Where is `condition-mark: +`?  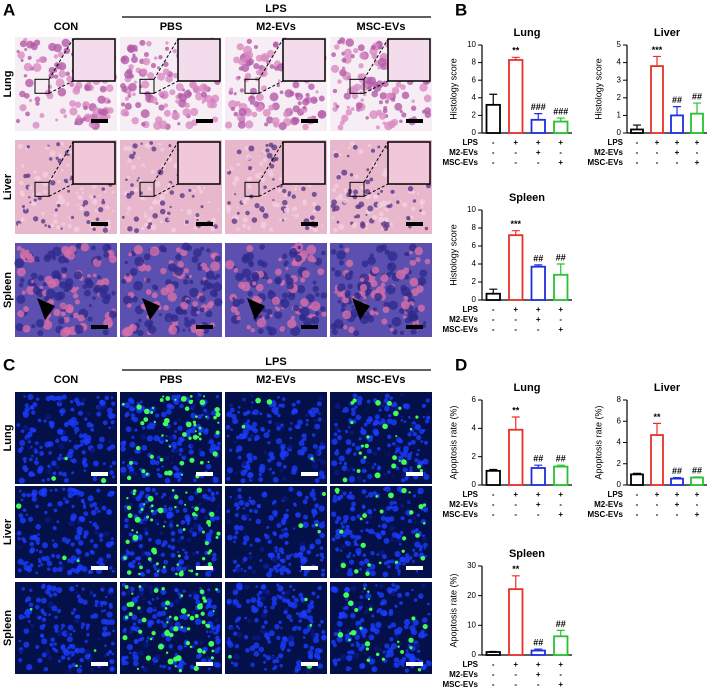 condition-mark: + is located at coordinates (538, 142).